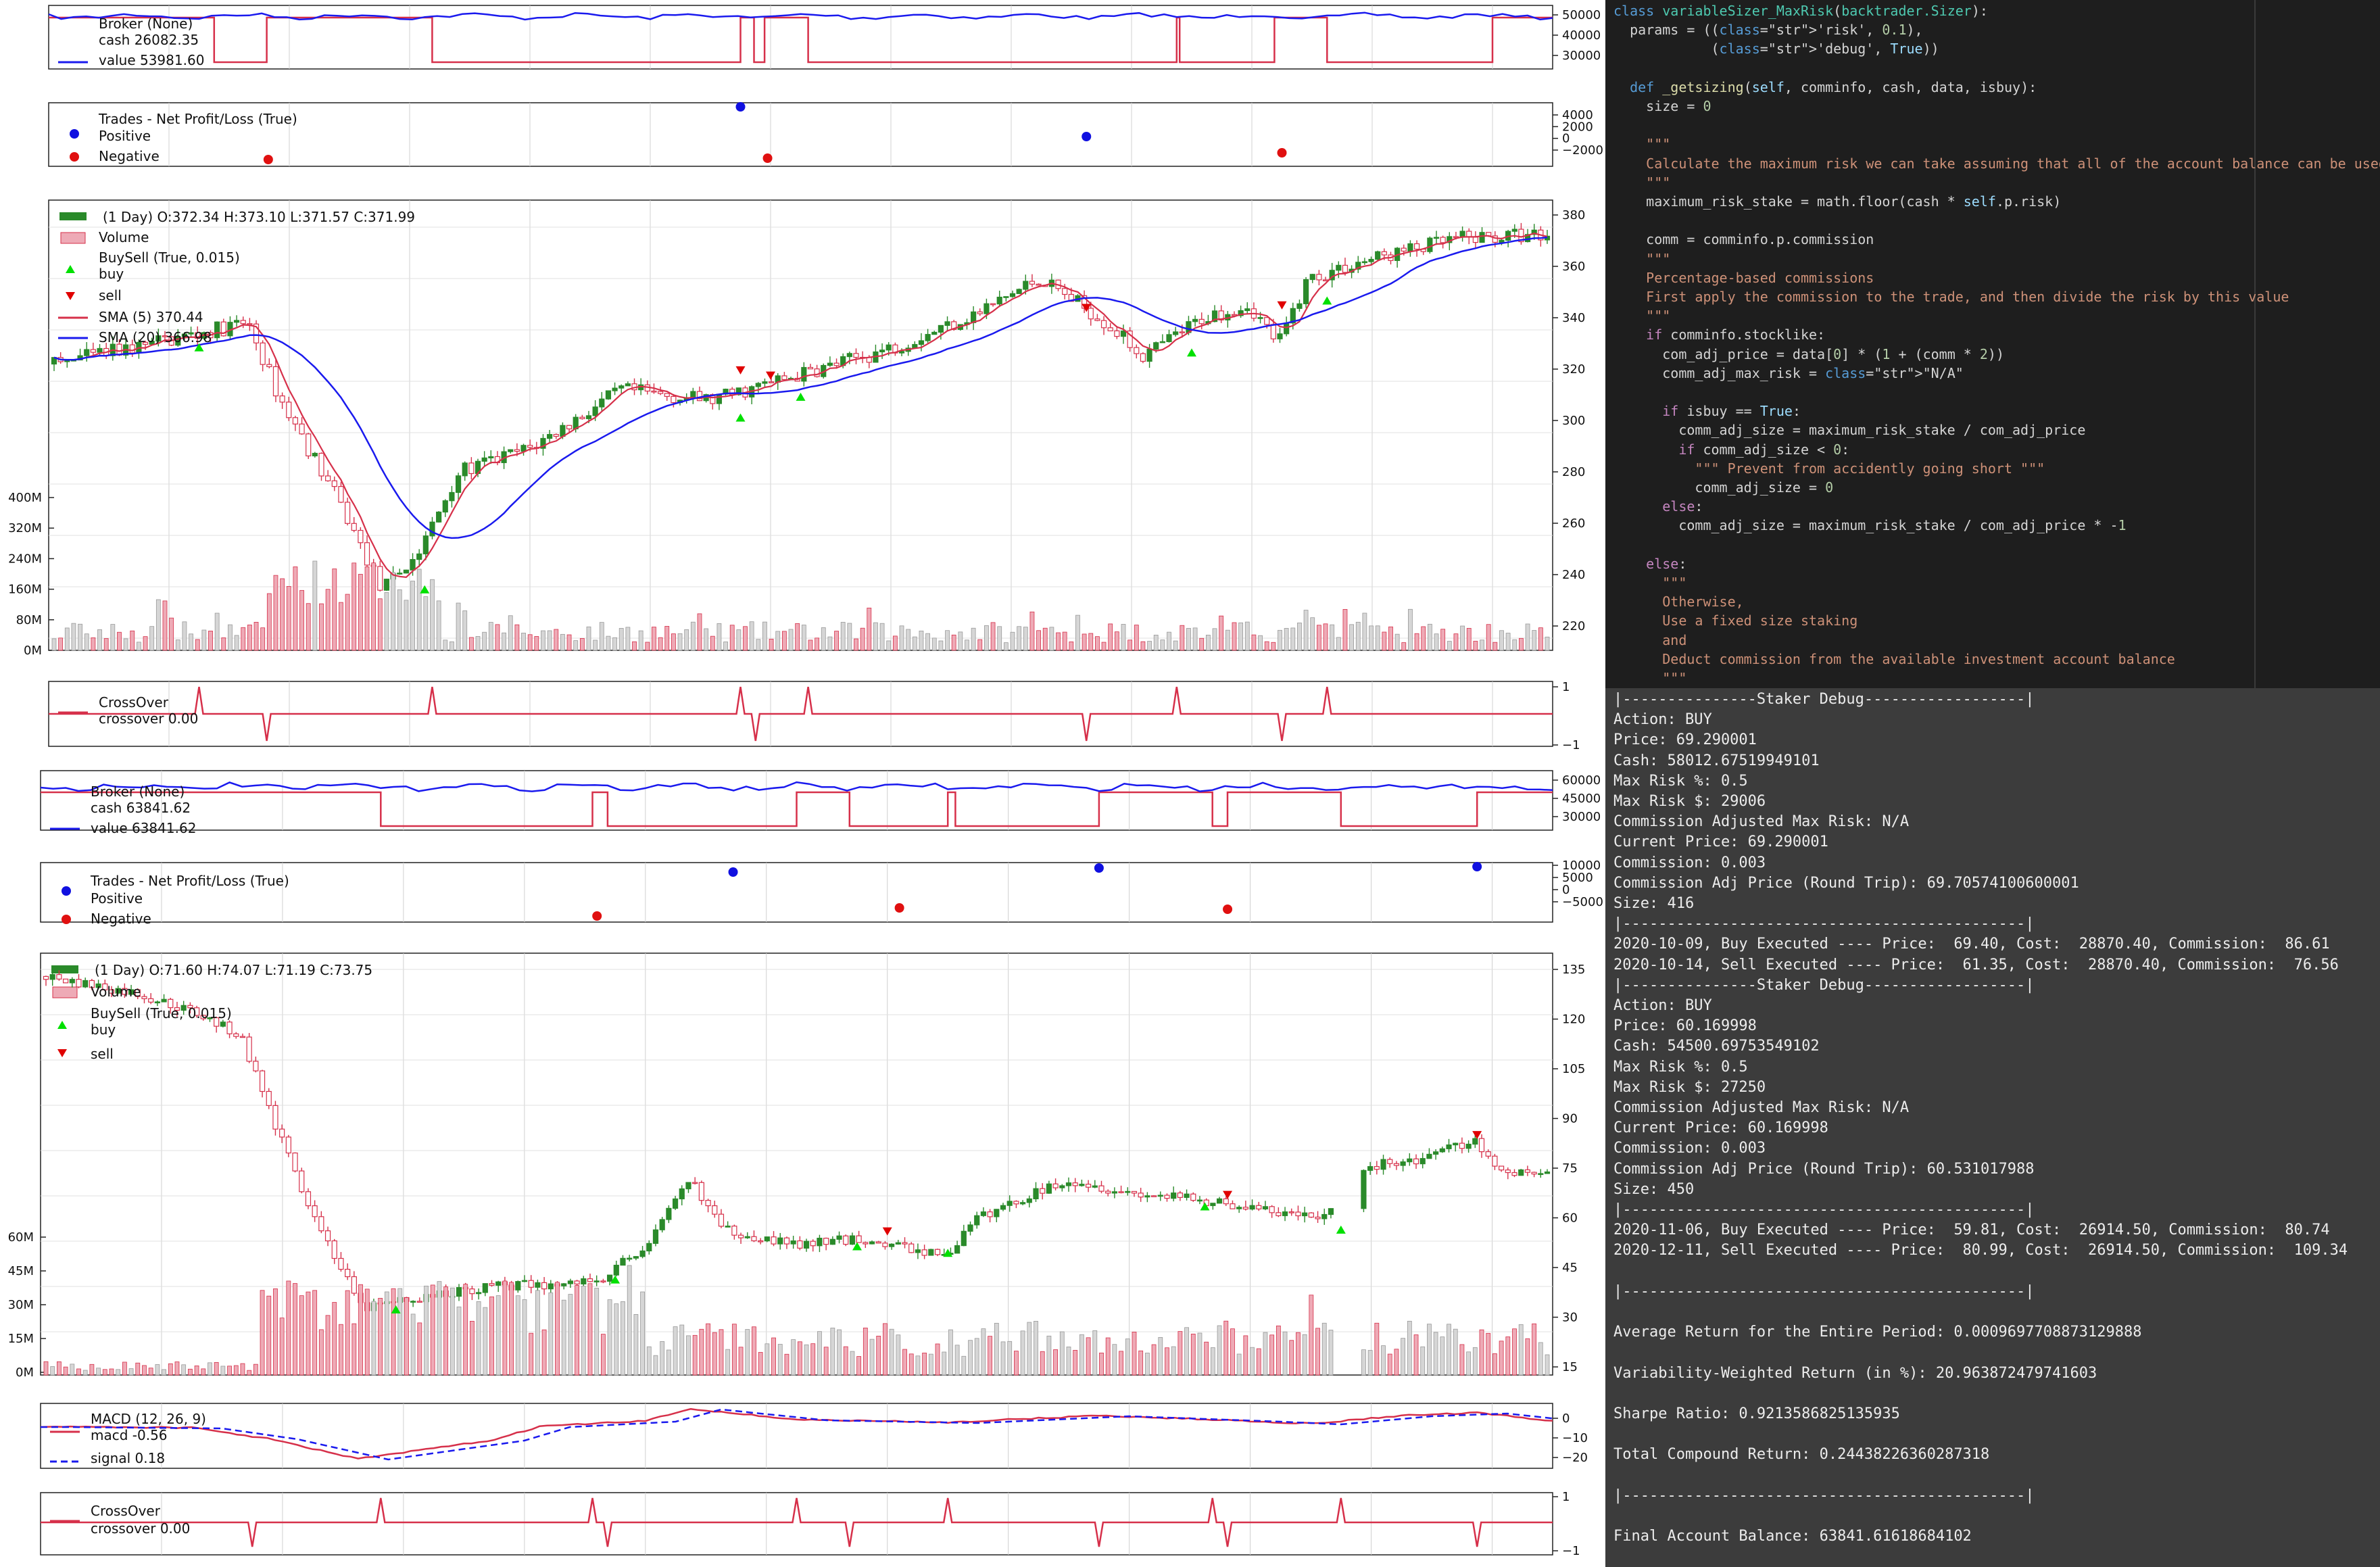 Image resolution: width=2380 pixels, height=1567 pixels. Describe the element at coordinates (1570, 1367) in the screenshot. I see `s2-price-tick-label: 15` at that location.